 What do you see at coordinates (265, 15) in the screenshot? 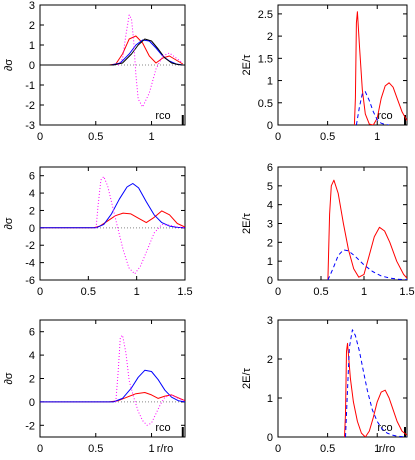
I see `y-tick-label: 2.5` at bounding box center [265, 15].